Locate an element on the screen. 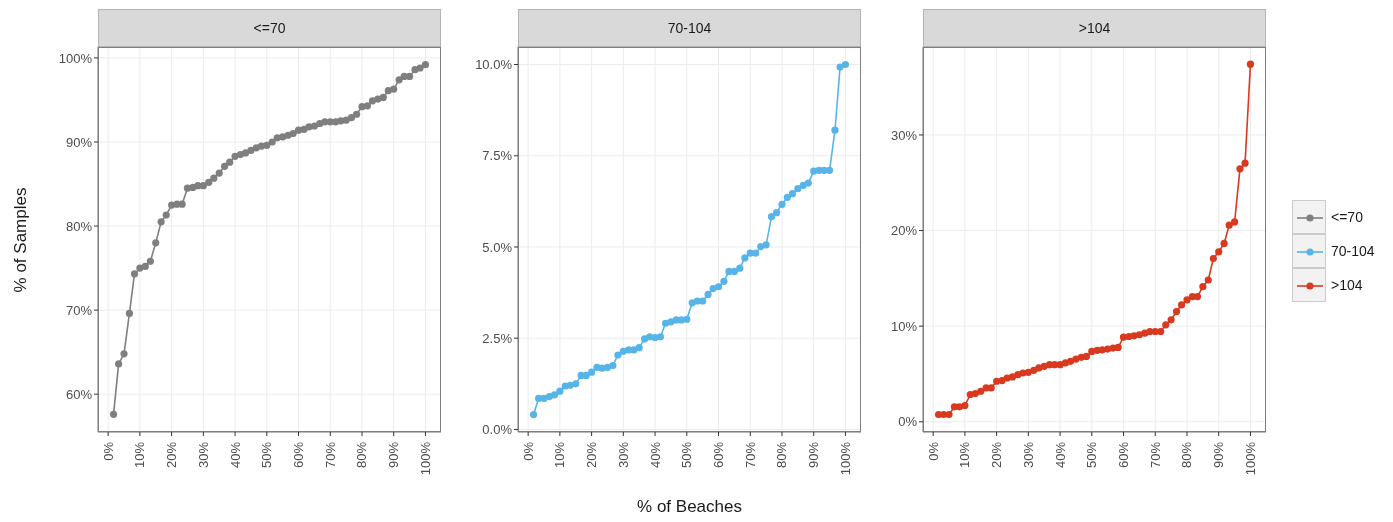 Image resolution: width=1393 pixels, height=522 pixels. legend-label: 70-104 is located at coordinates (1353, 251).